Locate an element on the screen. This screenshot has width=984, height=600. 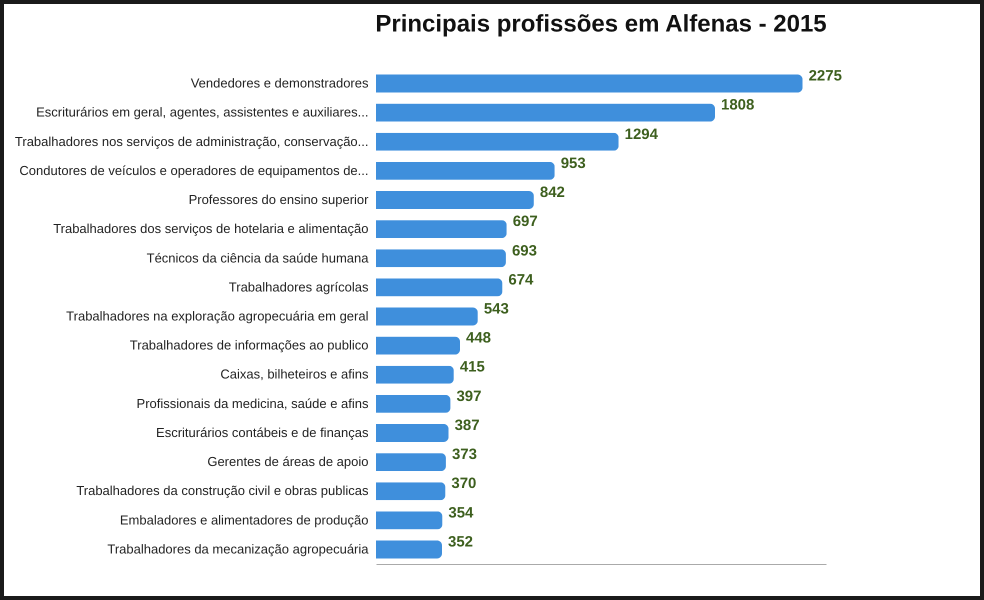
y-tick-label: Embaladores e alimentadores de produção is located at coordinates (244, 520).